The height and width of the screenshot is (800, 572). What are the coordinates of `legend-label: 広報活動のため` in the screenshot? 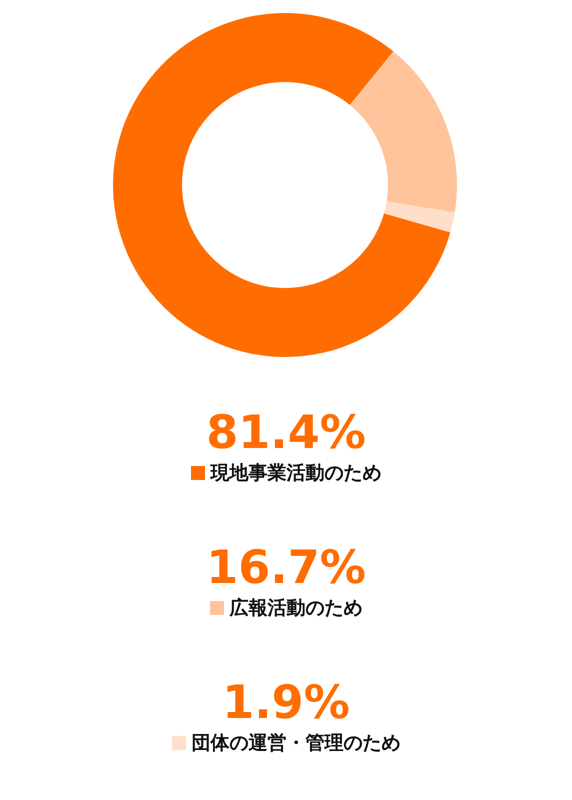 It's located at (296, 608).